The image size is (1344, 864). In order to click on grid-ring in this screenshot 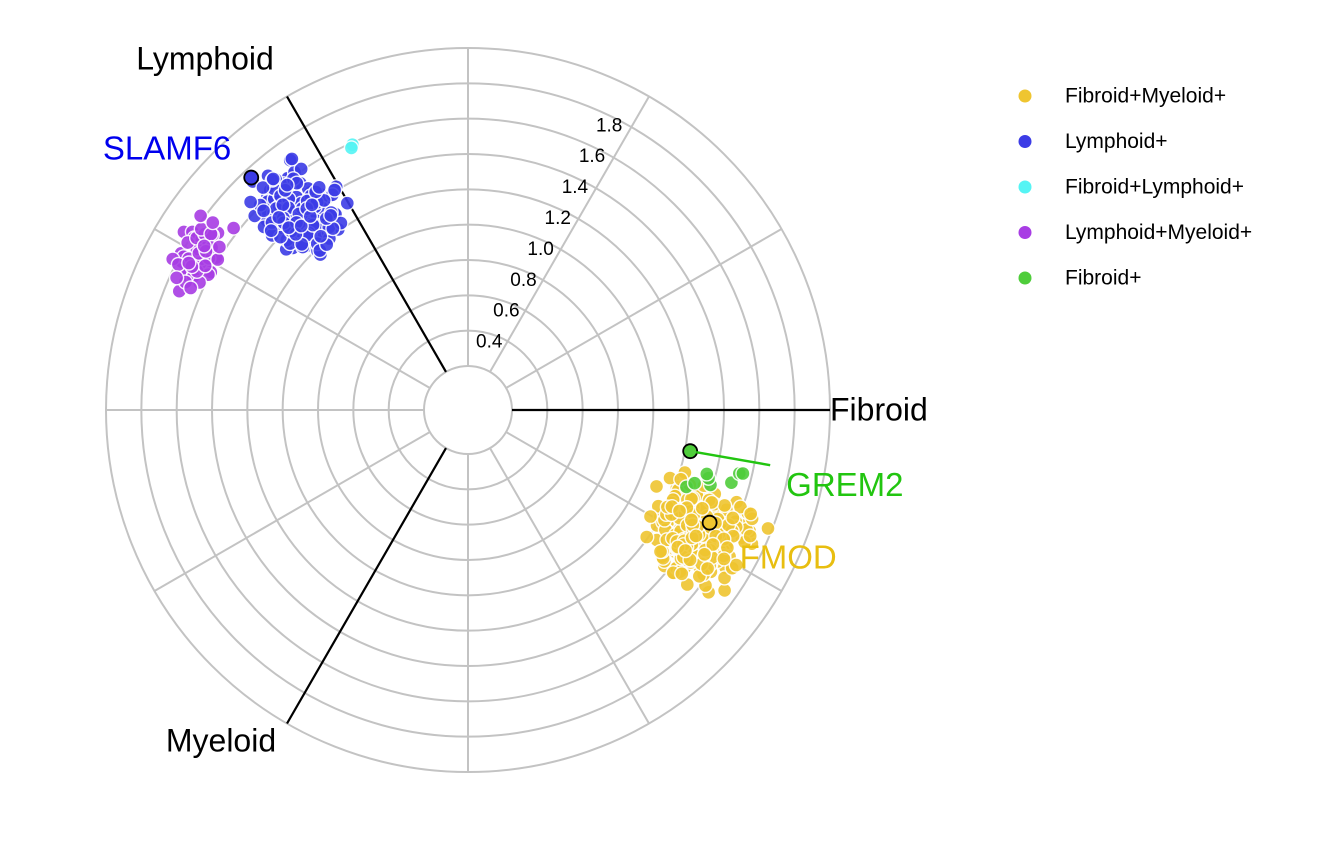, I will do `click(468, 410)`.